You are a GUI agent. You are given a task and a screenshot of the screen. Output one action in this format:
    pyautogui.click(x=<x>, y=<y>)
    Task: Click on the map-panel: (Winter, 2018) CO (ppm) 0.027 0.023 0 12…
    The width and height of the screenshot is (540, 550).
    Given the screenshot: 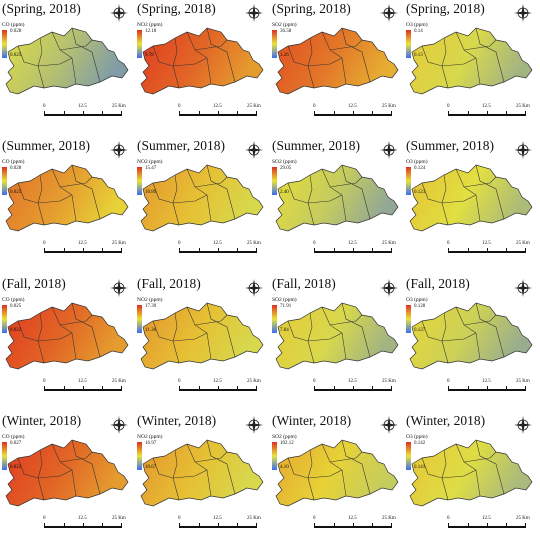 What is the action you would take?
    pyautogui.click(x=66, y=480)
    